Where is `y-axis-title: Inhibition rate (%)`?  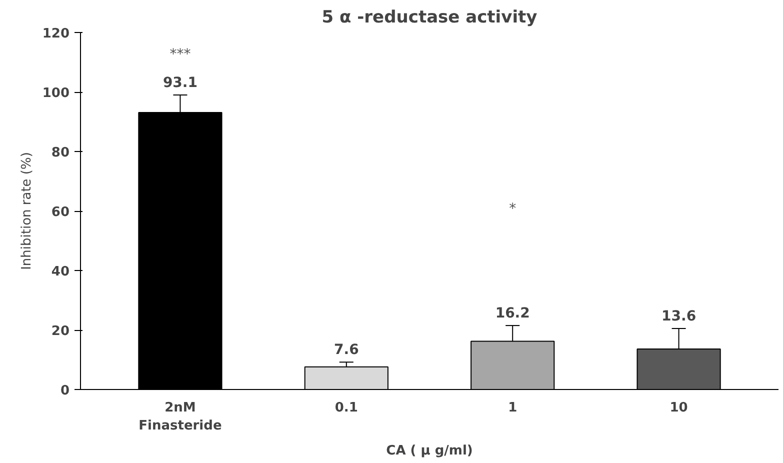
y-axis-title: Inhibition rate (%) is located at coordinates (26, 211).